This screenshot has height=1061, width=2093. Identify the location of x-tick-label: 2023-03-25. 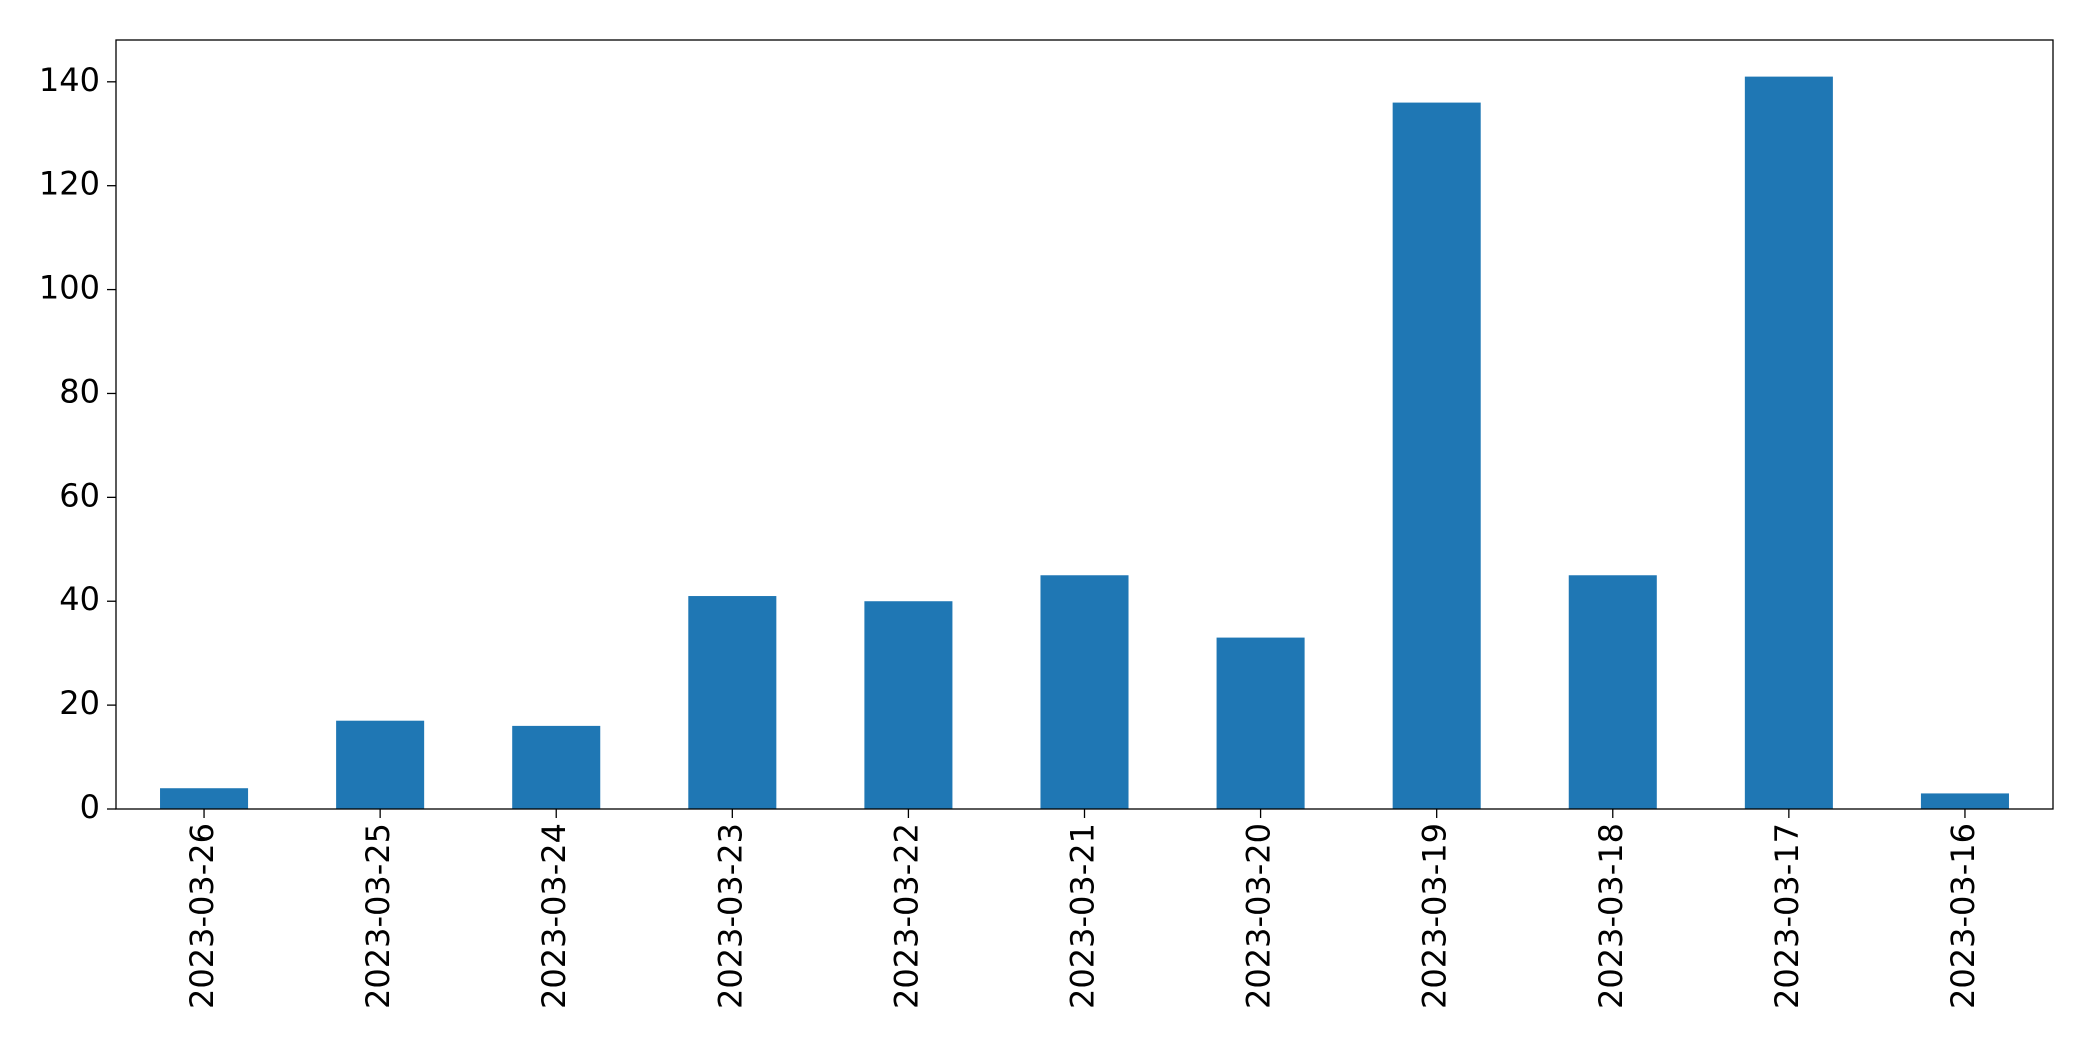
(378, 916).